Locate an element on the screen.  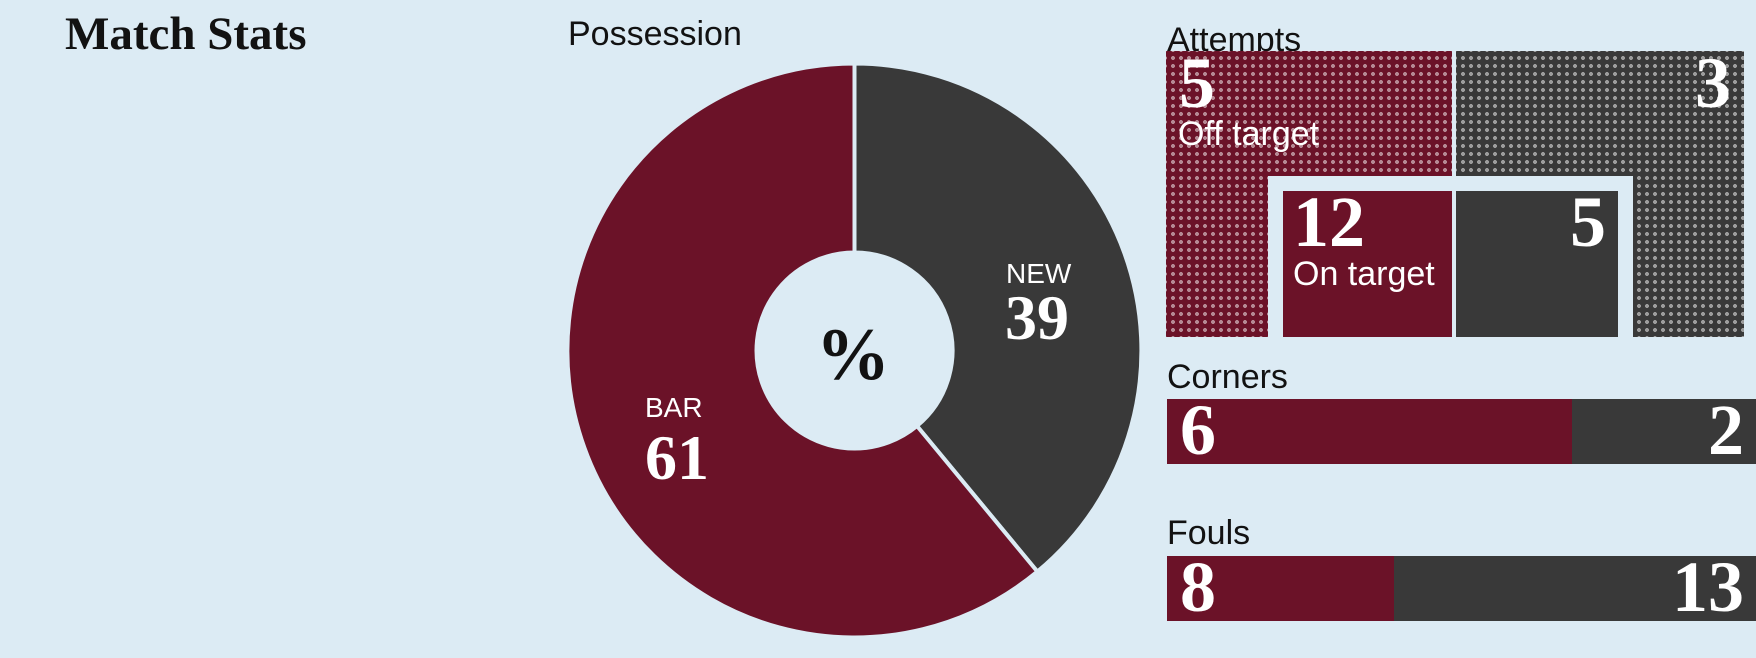
attempts-off-target-away-value: 3 is located at coordinates (1713, 83).